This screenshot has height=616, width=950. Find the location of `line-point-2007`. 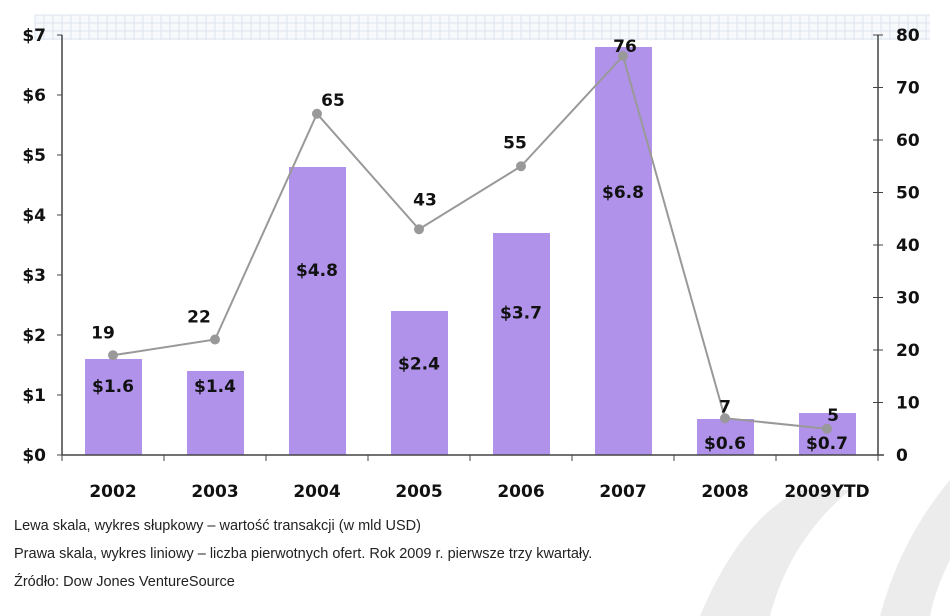

line-point-2007 is located at coordinates (623, 56).